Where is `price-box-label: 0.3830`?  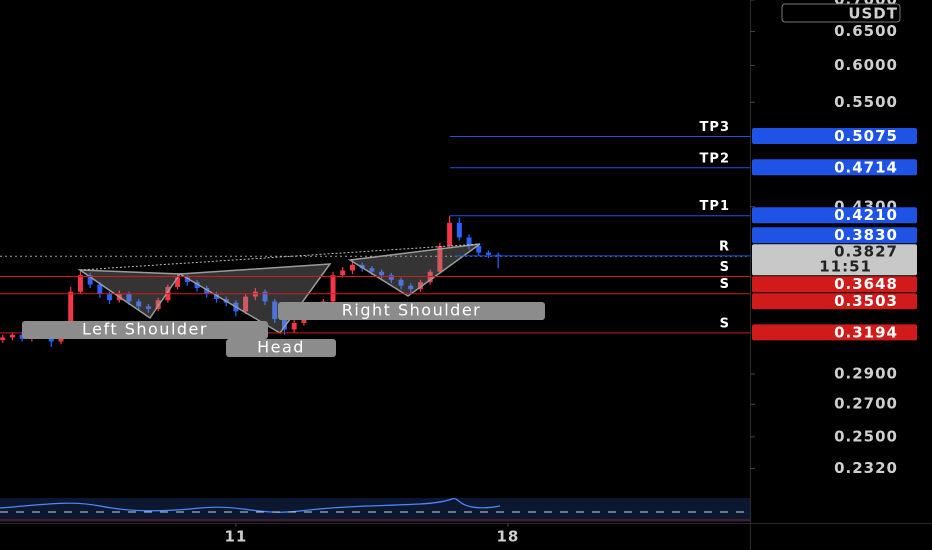 price-box-label: 0.3830 is located at coordinates (866, 235).